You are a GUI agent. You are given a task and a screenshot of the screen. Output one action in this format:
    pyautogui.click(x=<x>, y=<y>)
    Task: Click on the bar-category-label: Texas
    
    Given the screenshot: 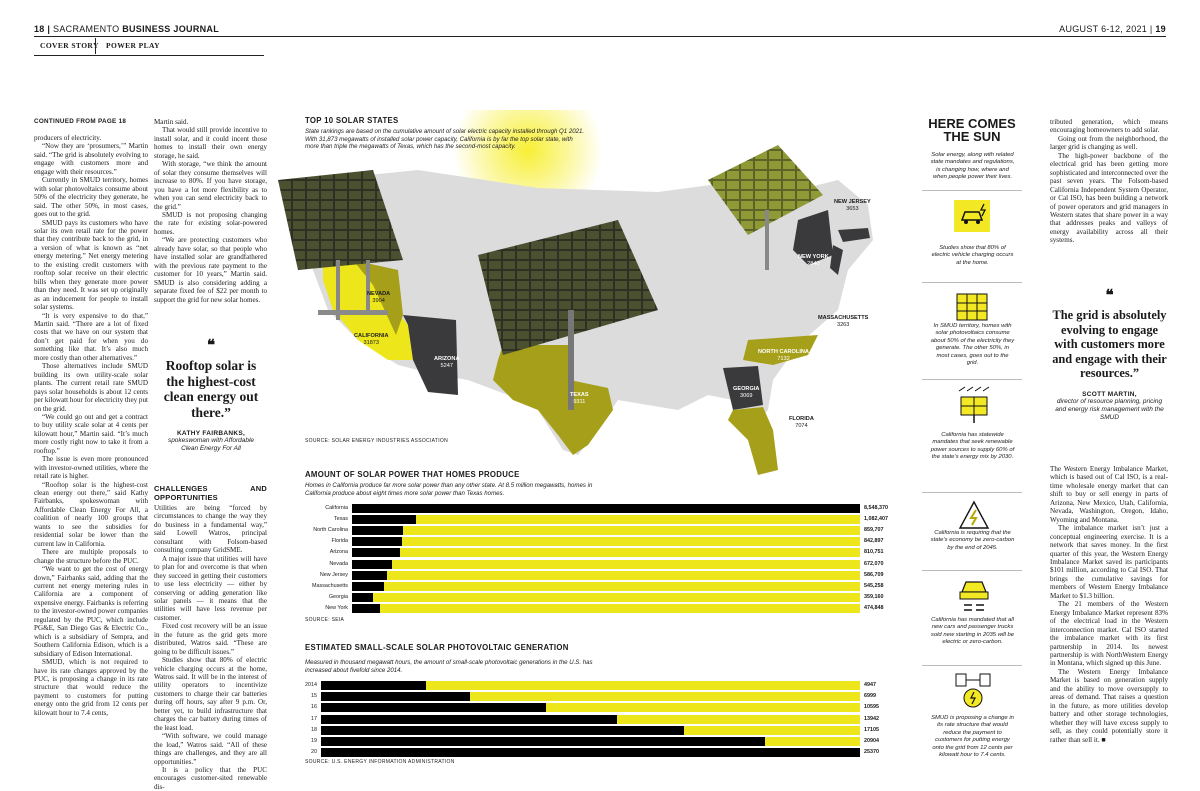 What is the action you would take?
    pyautogui.click(x=340, y=519)
    